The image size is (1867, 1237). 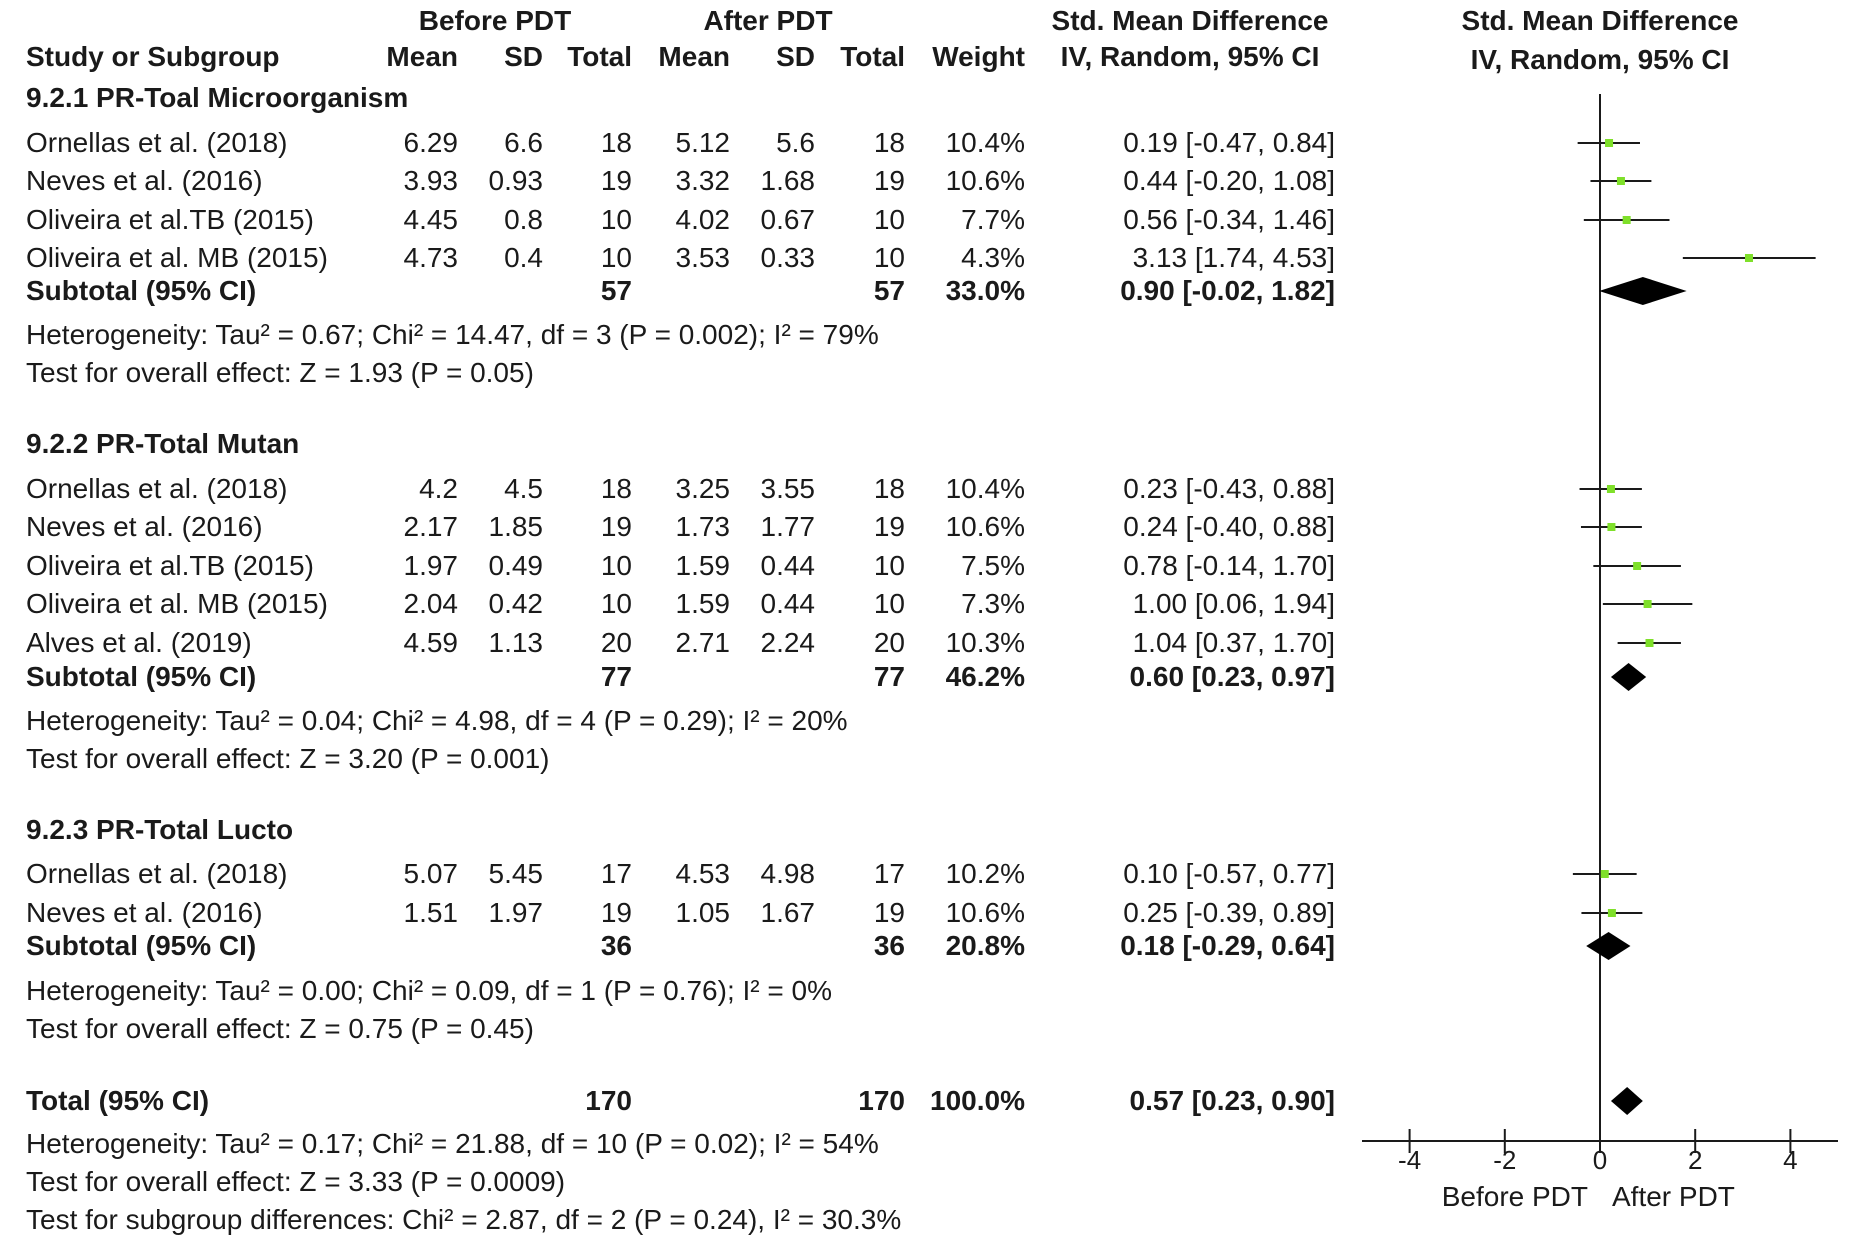 What do you see at coordinates (1600, 59) in the screenshot?
I see `plot-method: IV, Random, 95% CI` at bounding box center [1600, 59].